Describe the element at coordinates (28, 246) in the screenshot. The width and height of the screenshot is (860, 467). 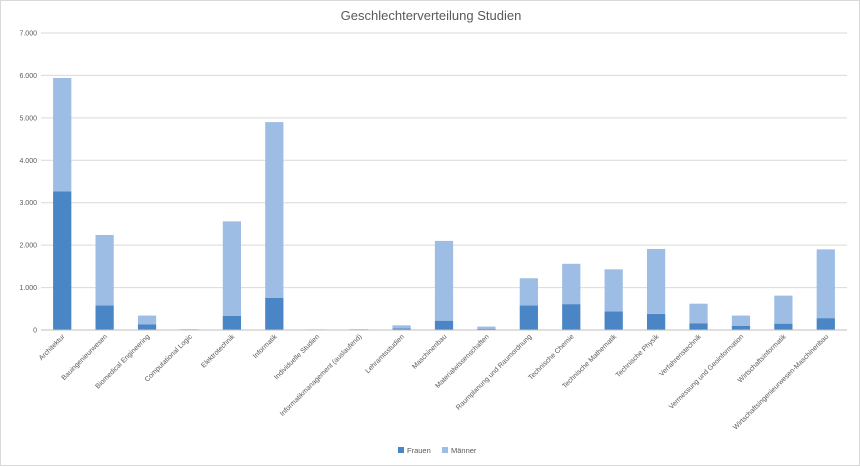
I see `y-tick-label: 2.000` at that location.